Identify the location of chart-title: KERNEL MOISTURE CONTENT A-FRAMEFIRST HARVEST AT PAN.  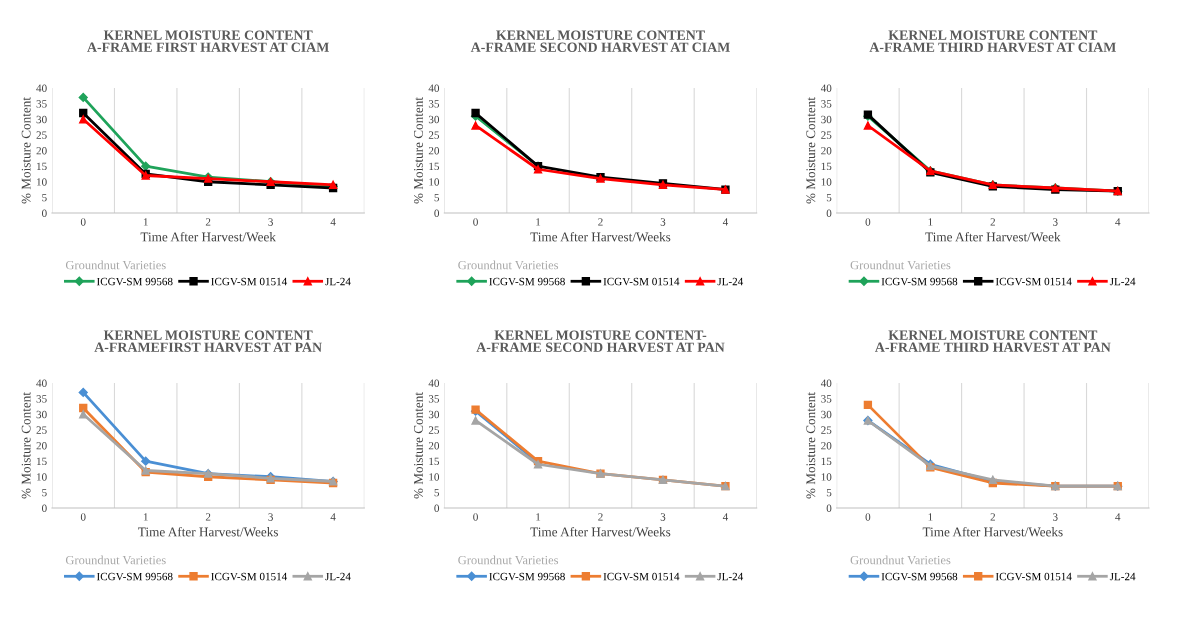
(208, 341).